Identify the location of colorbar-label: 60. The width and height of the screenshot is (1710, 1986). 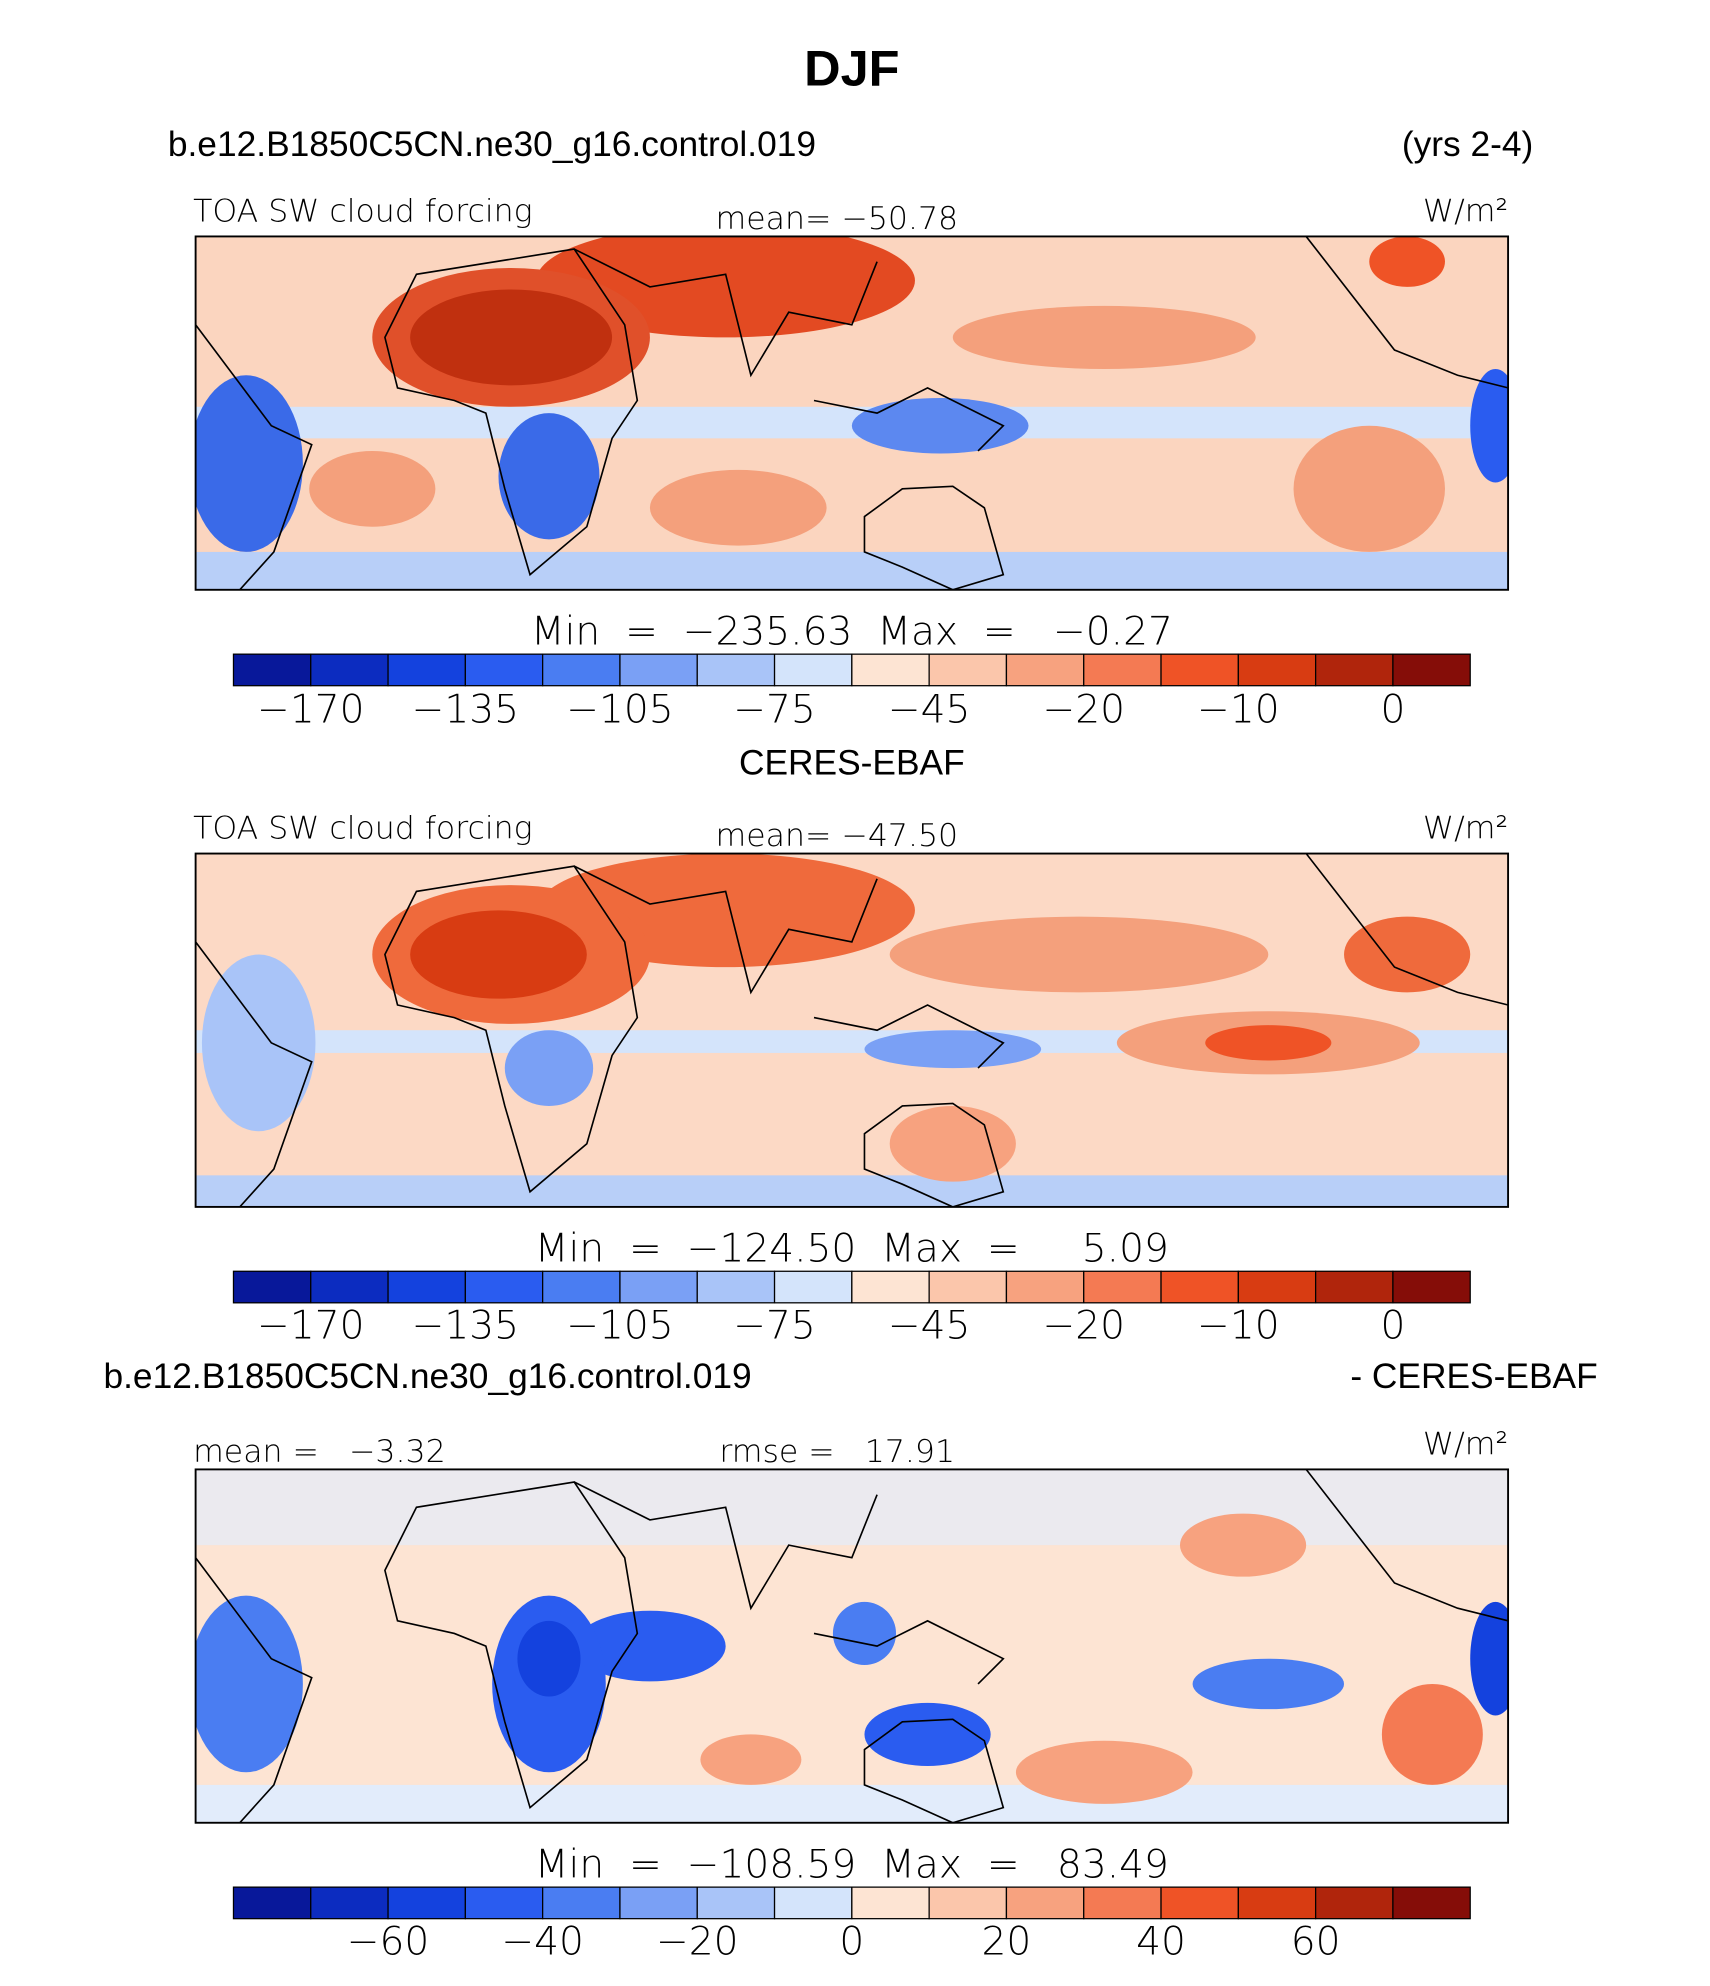
(1316, 1941).